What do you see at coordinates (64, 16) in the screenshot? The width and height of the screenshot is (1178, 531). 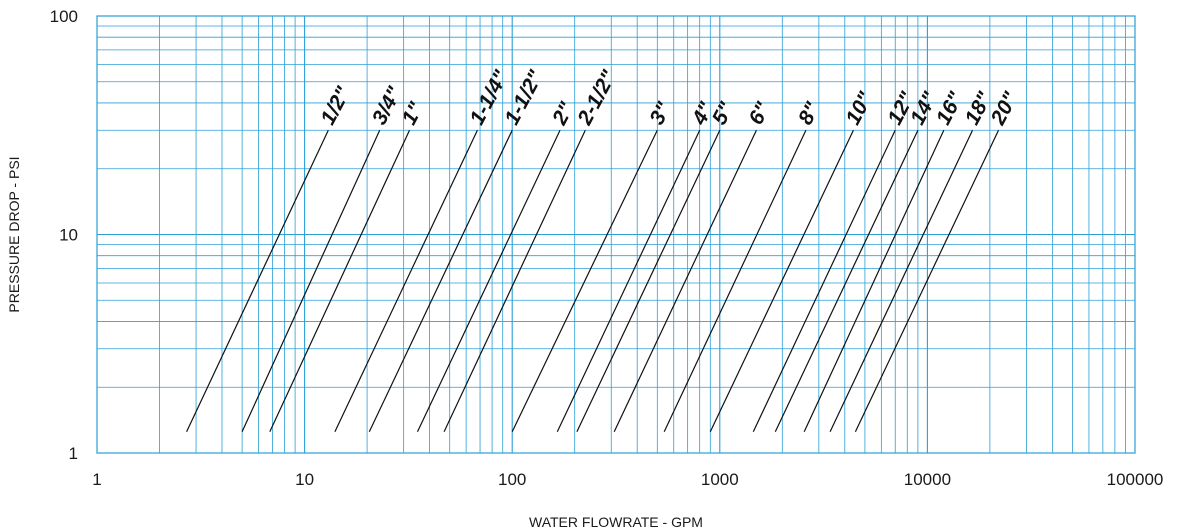 I see `y-tick-label: 100` at bounding box center [64, 16].